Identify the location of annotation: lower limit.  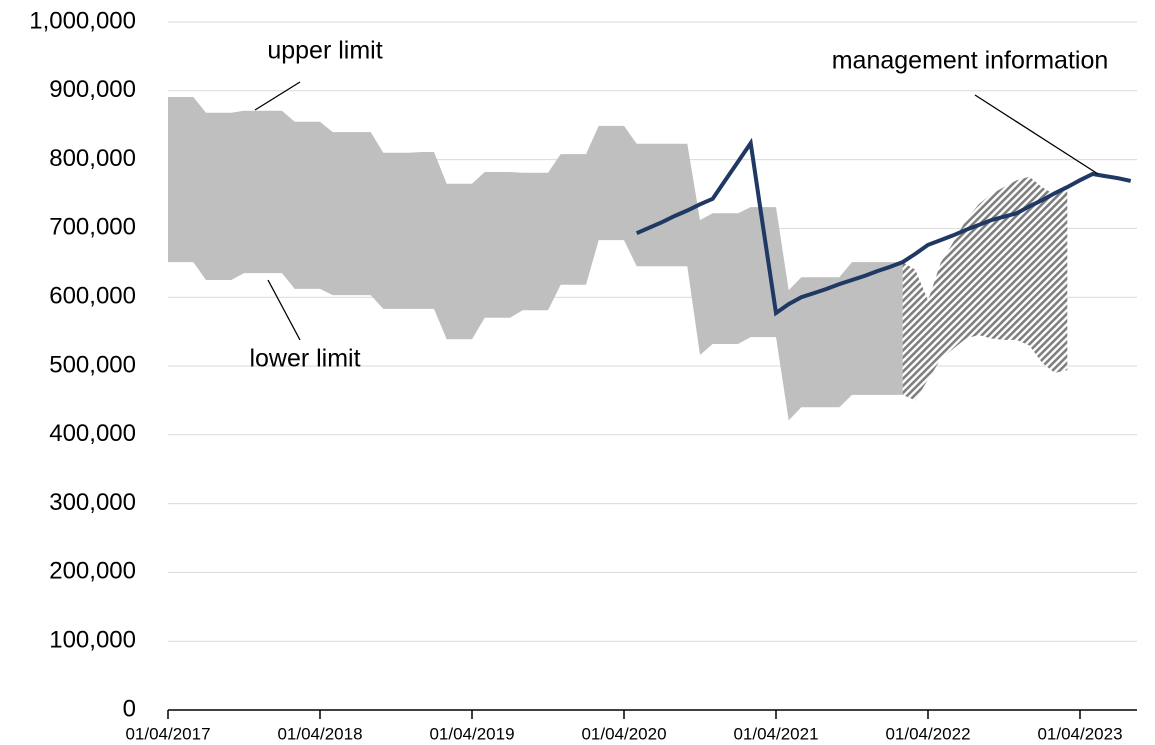
(304, 359).